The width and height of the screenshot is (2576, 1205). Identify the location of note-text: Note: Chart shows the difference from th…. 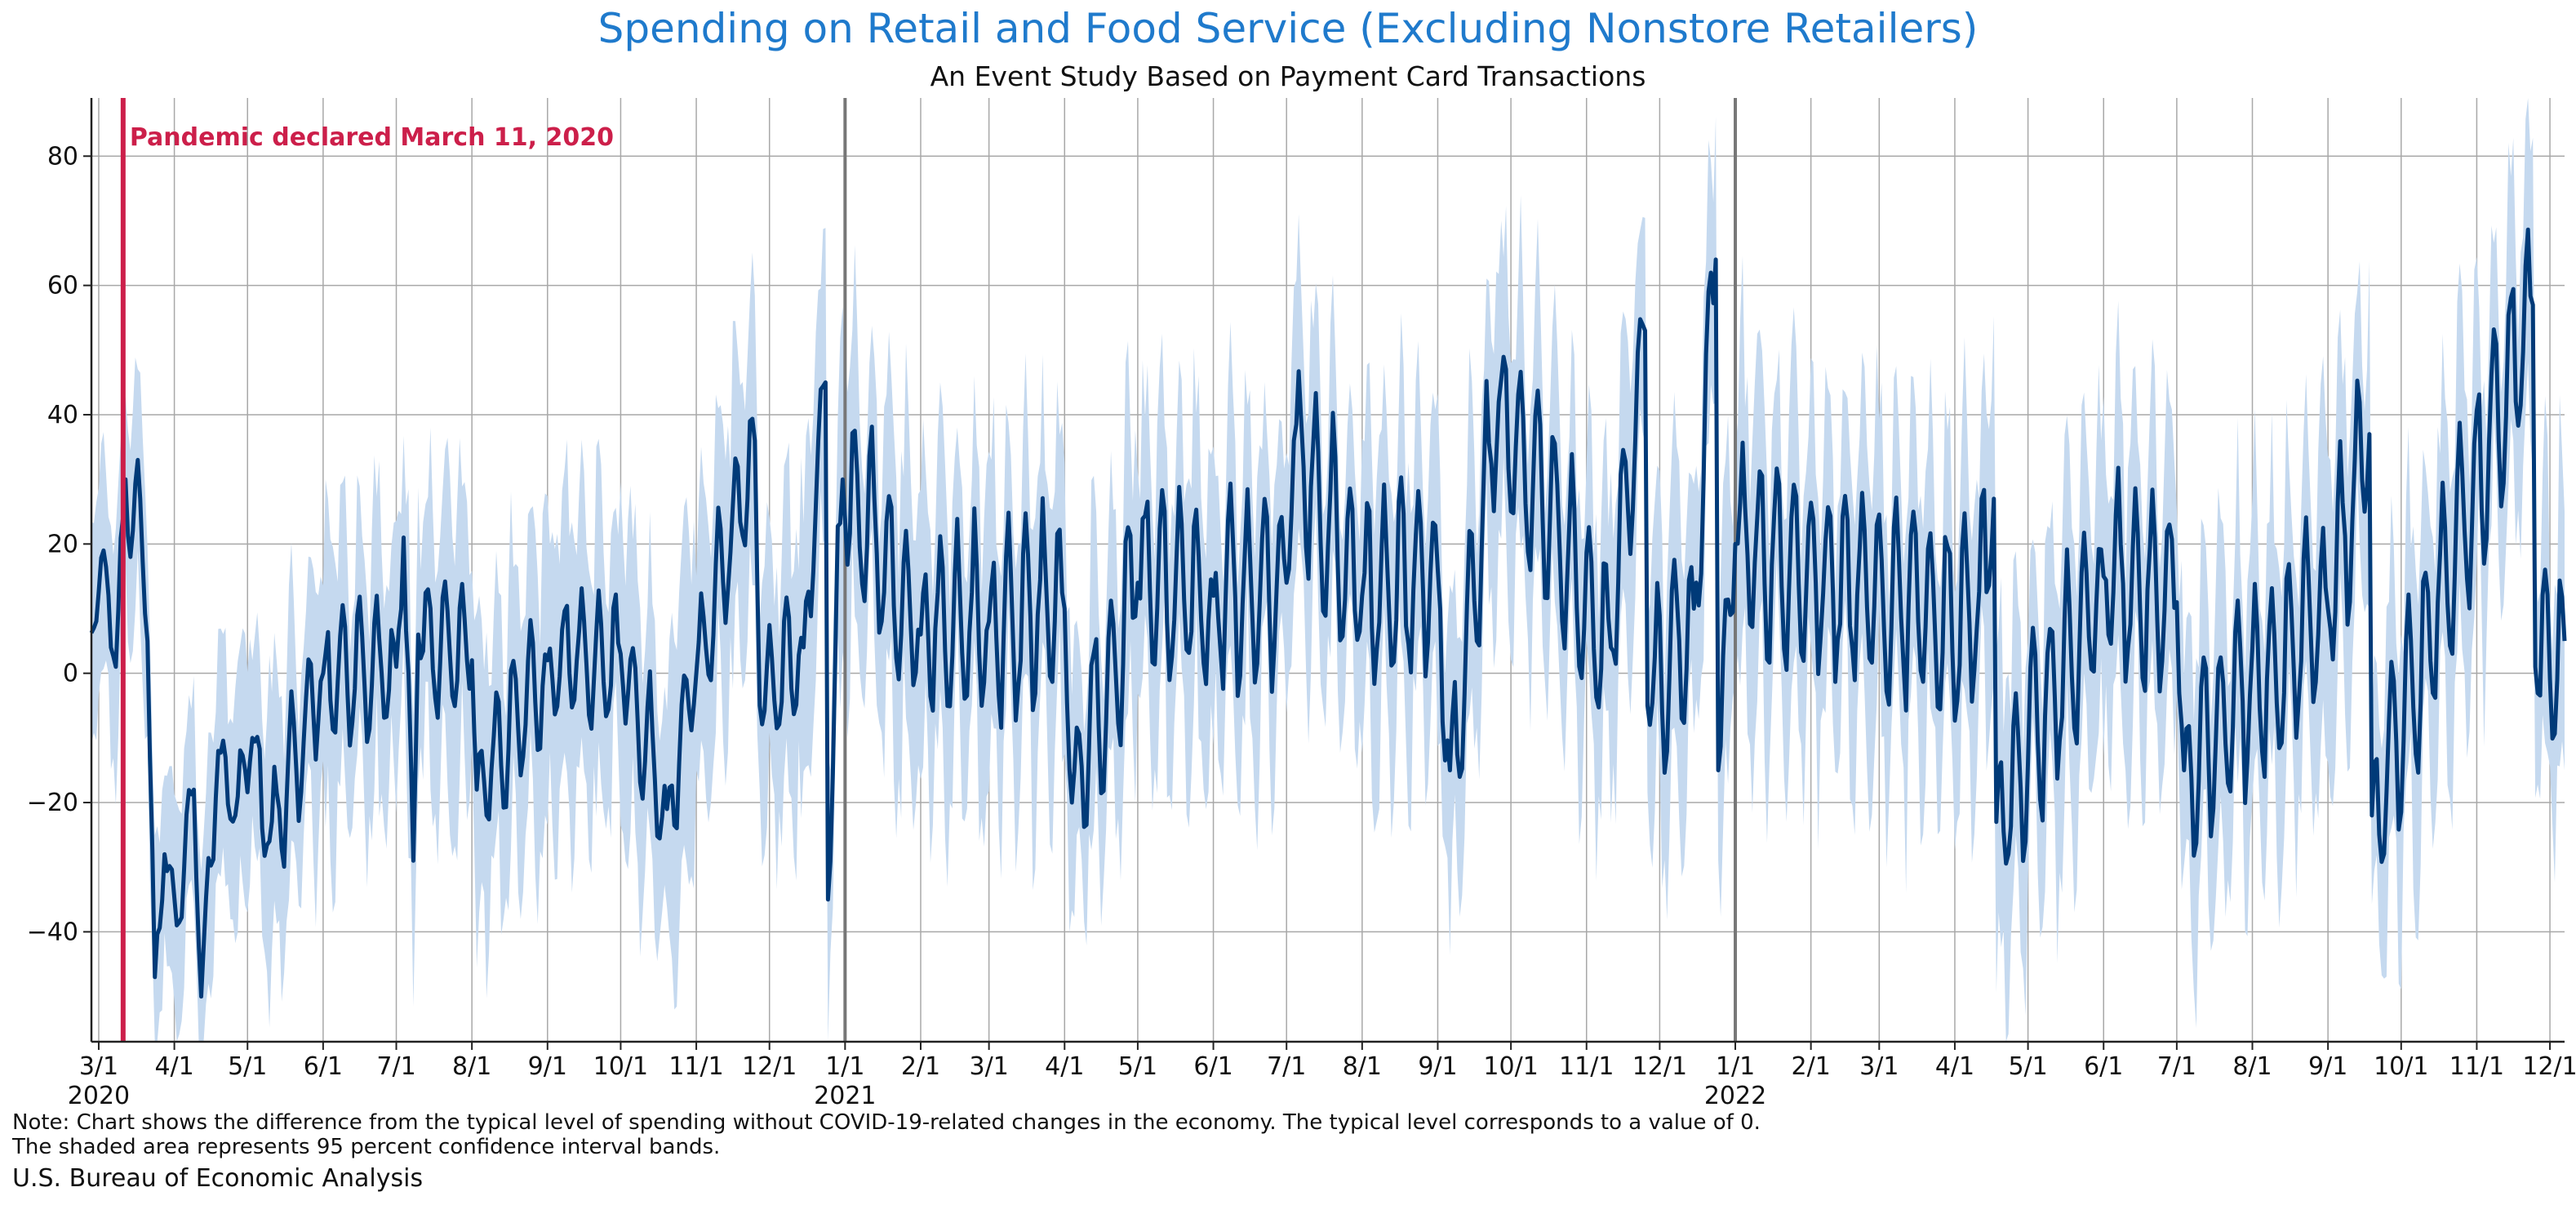
(886, 1122).